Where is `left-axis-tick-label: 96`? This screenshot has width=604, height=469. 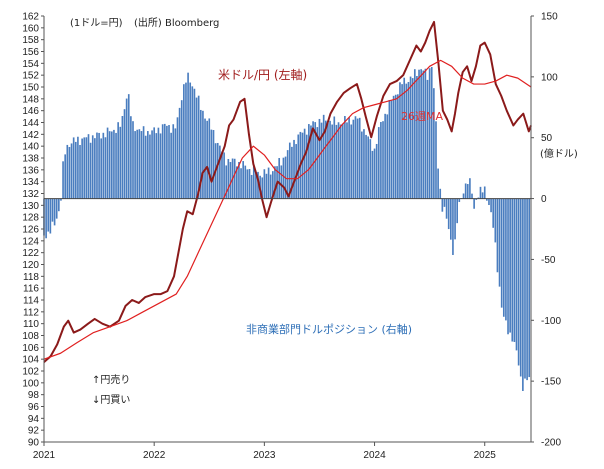 left-axis-tick-label: 96 is located at coordinates (34, 407).